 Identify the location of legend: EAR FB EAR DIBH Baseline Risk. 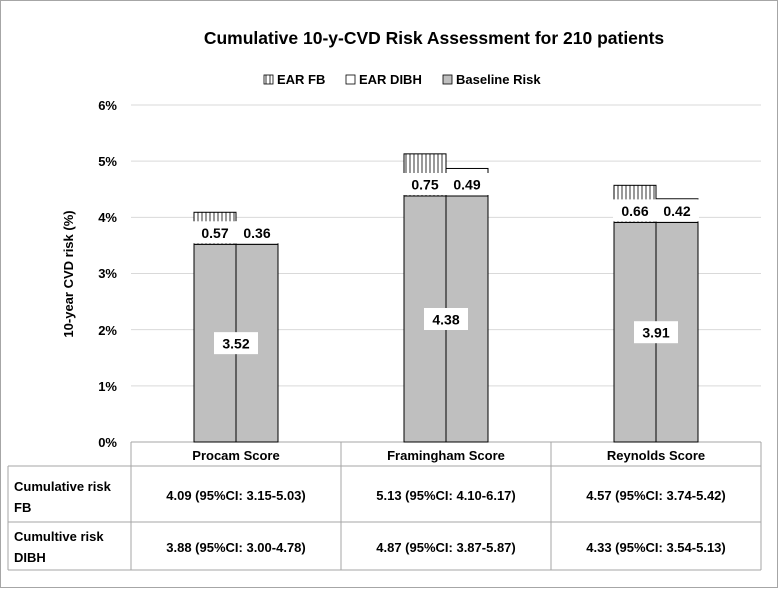
(402, 79).